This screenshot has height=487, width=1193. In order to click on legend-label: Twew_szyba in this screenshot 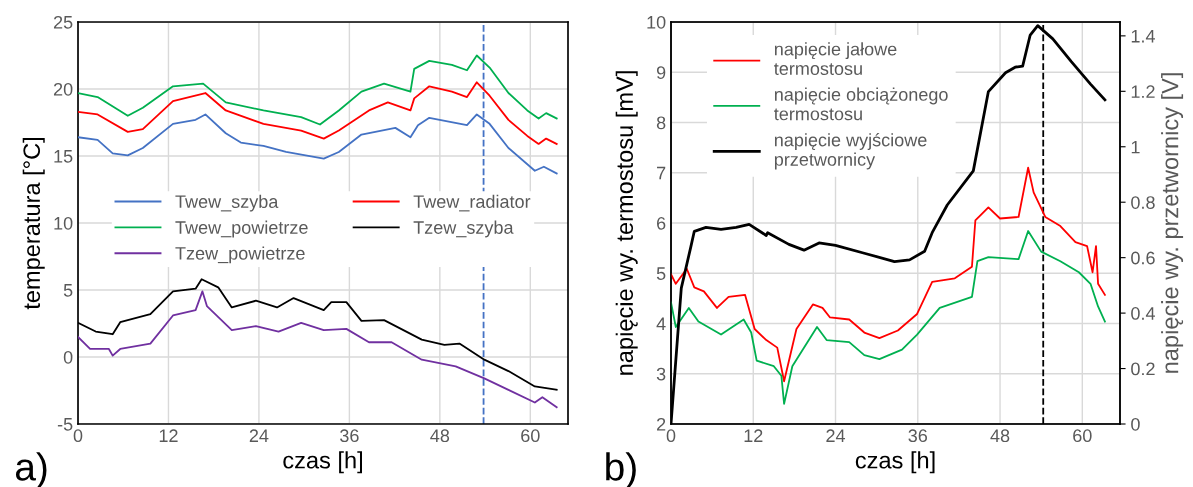, I will do `click(227, 203)`.